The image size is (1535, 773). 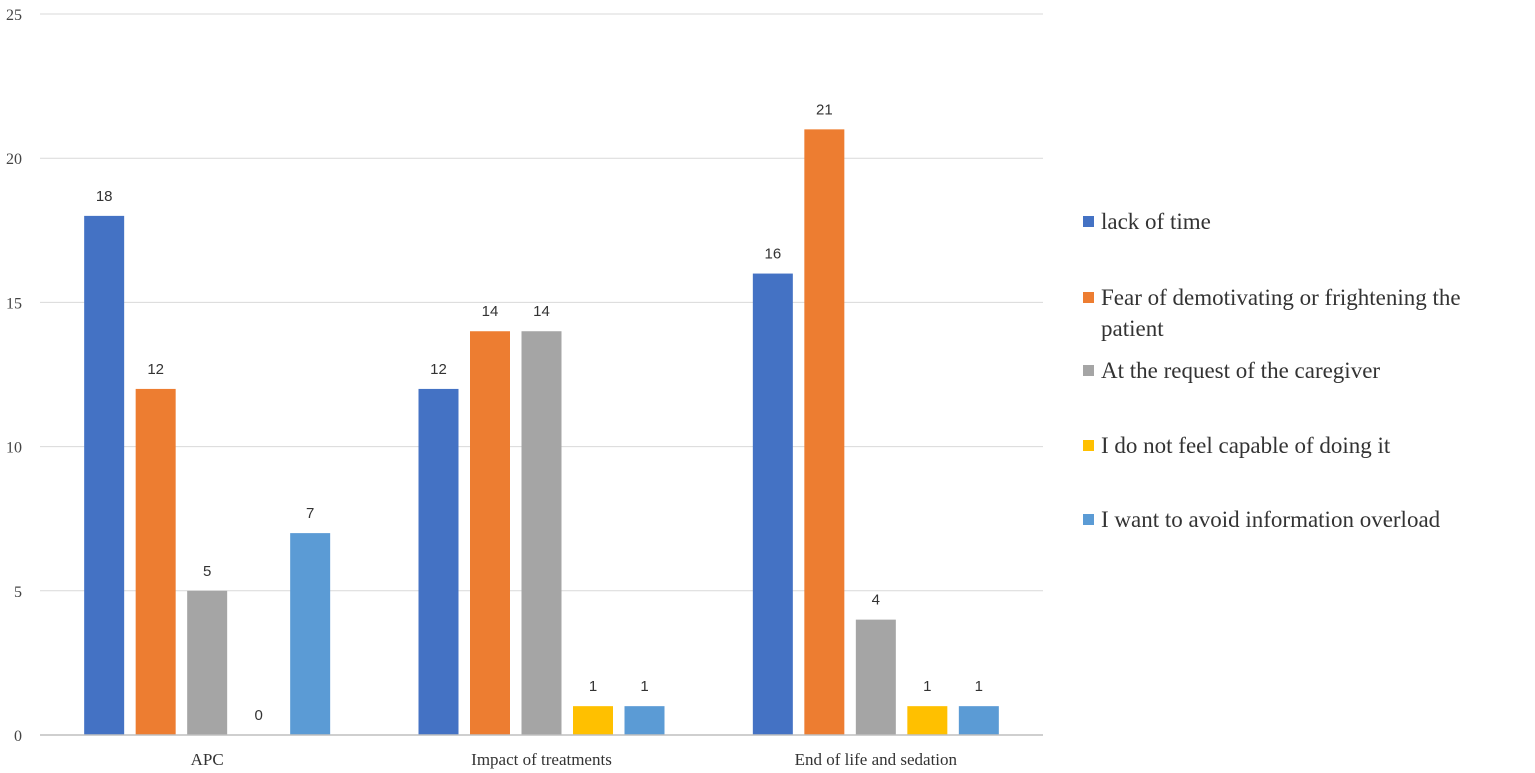 What do you see at coordinates (14, 15) in the screenshot?
I see `y-tick-label: 25` at bounding box center [14, 15].